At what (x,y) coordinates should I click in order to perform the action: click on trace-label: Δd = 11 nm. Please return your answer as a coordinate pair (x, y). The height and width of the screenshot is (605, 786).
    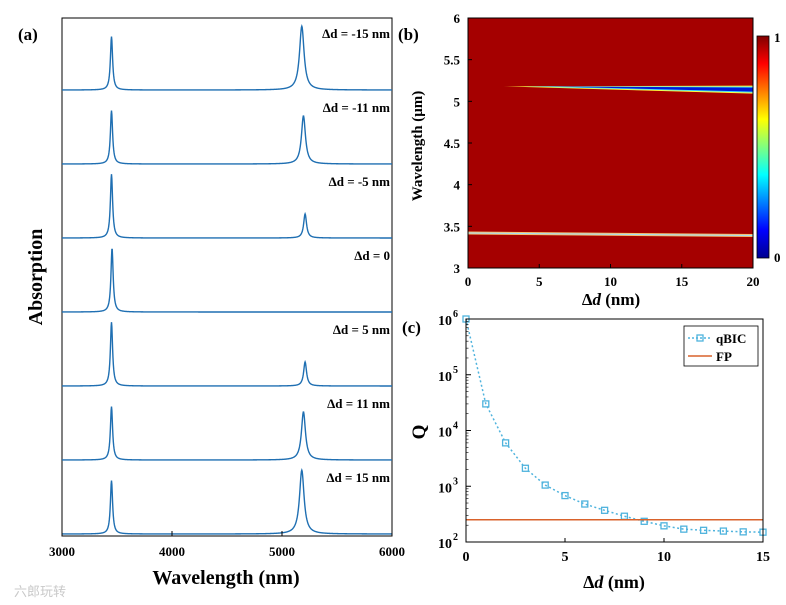
    Looking at the image, I should click on (358, 403).